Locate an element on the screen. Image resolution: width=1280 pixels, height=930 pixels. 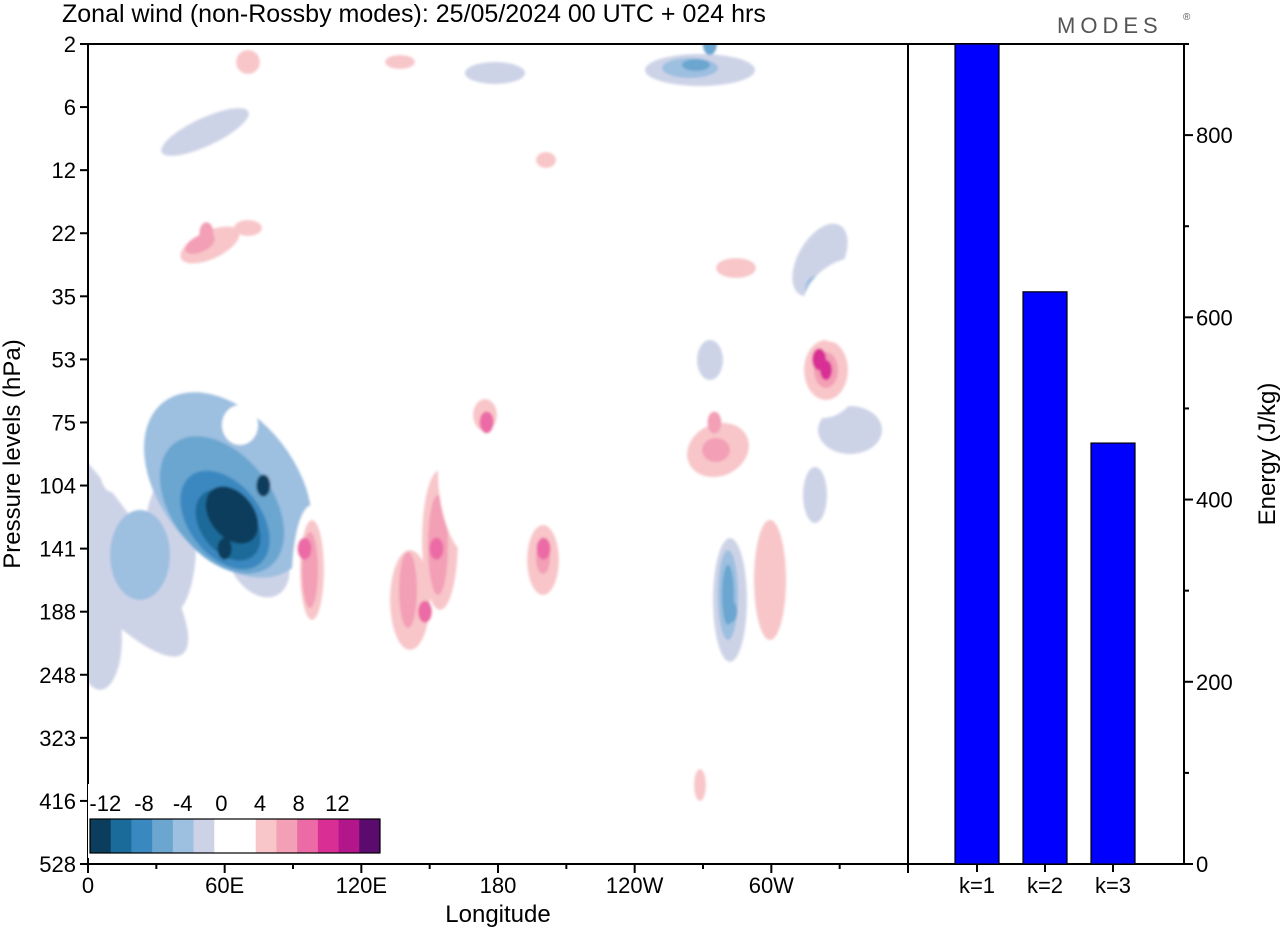
pressure-tick-label: 53 is located at coordinates (64, 359).